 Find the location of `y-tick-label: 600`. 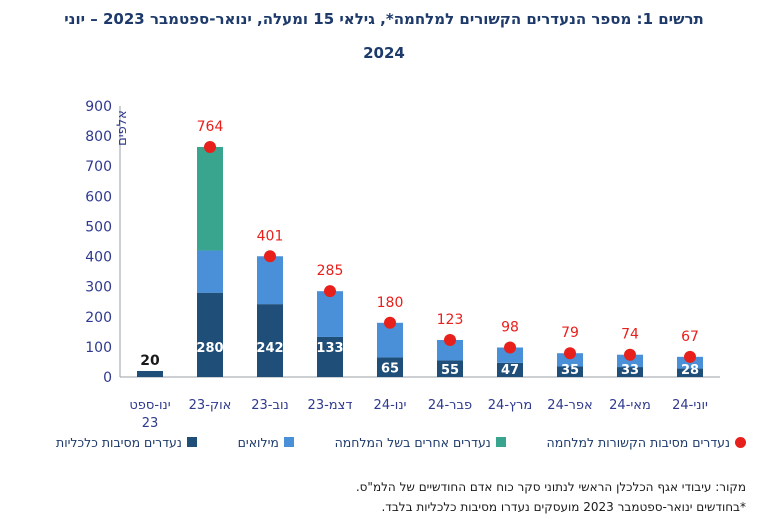

y-tick-label: 600 is located at coordinates (98, 197).